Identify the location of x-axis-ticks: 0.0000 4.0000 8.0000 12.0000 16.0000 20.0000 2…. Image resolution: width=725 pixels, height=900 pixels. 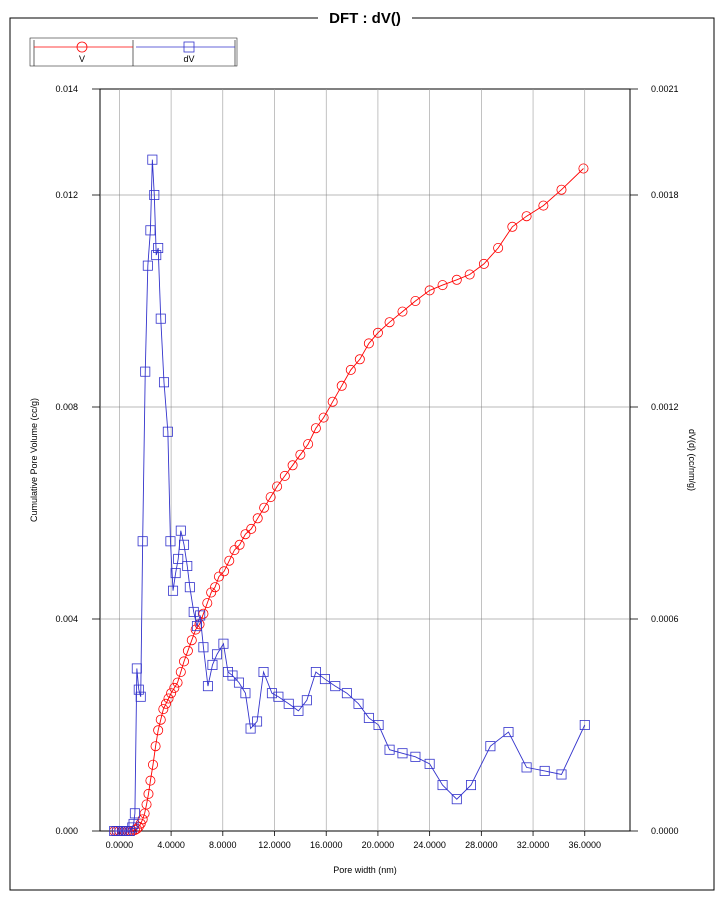
(353, 840).